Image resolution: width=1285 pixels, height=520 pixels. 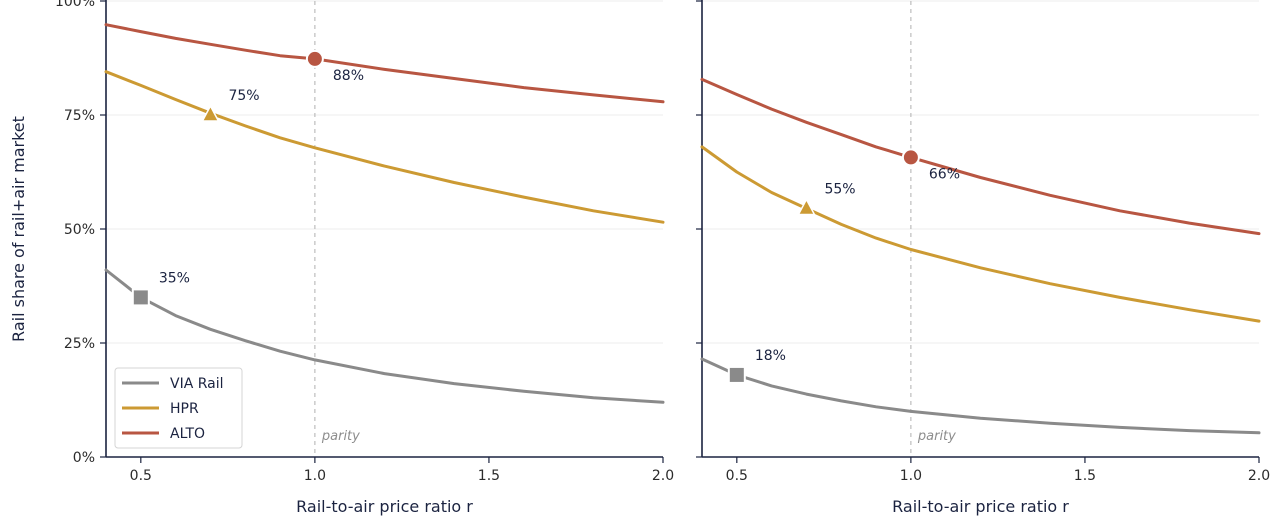 What do you see at coordinates (18, 229) in the screenshot?
I see `y-axis-title: Rail share of rail+air market` at bounding box center [18, 229].